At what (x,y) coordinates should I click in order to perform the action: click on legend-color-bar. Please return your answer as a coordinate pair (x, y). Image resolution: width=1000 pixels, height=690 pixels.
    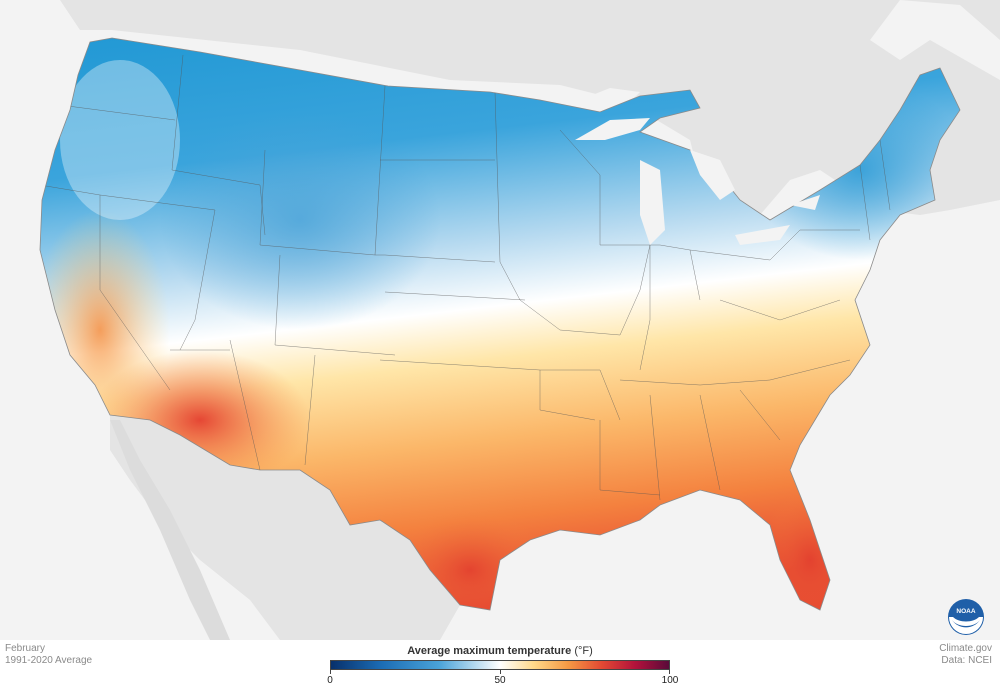
    Looking at the image, I should click on (500, 665).